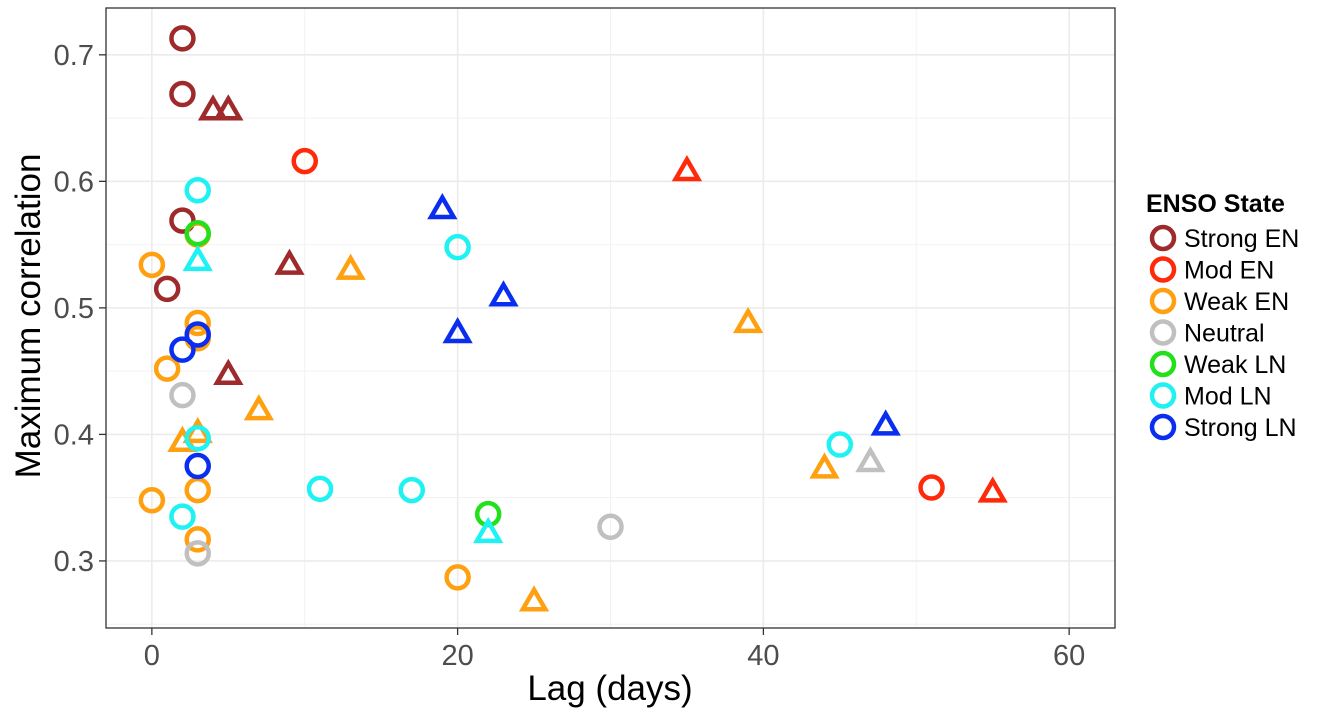 This screenshot has width=1330, height=708. I want to click on y-tick-label: 0.7, so click(74, 56).